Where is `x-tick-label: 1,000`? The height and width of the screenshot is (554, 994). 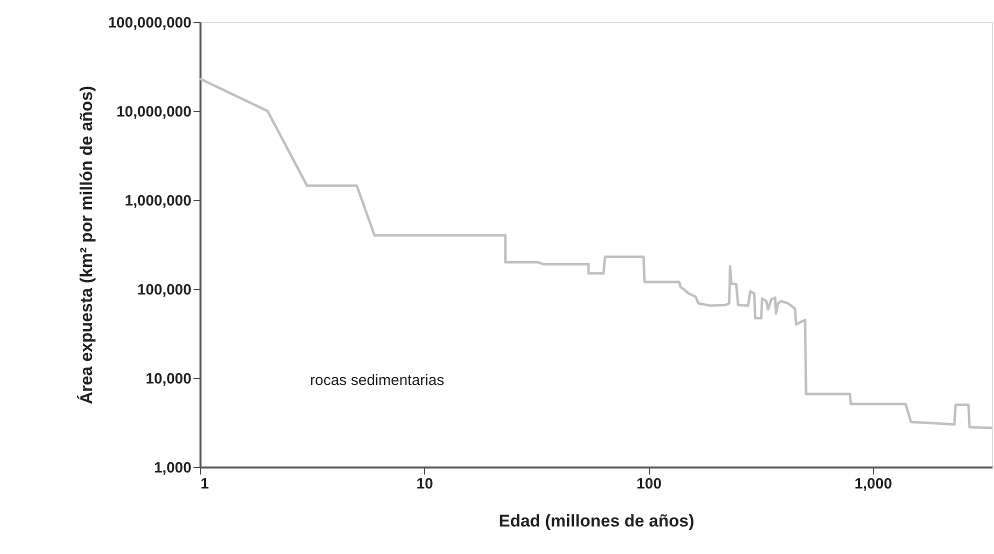 x-tick-label: 1,000 is located at coordinates (873, 484).